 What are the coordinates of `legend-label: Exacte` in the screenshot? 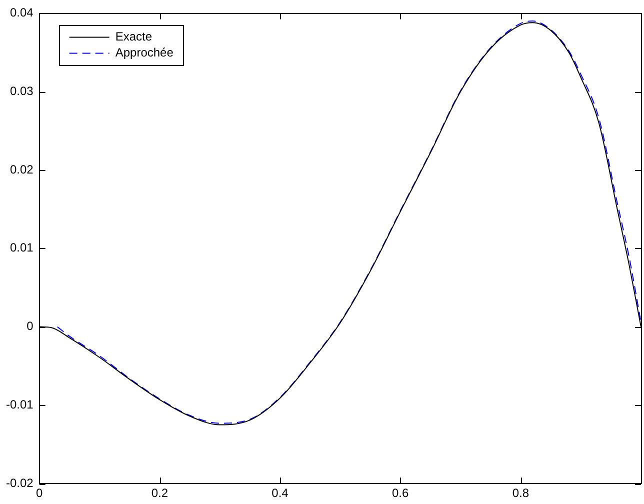 It's located at (133, 37).